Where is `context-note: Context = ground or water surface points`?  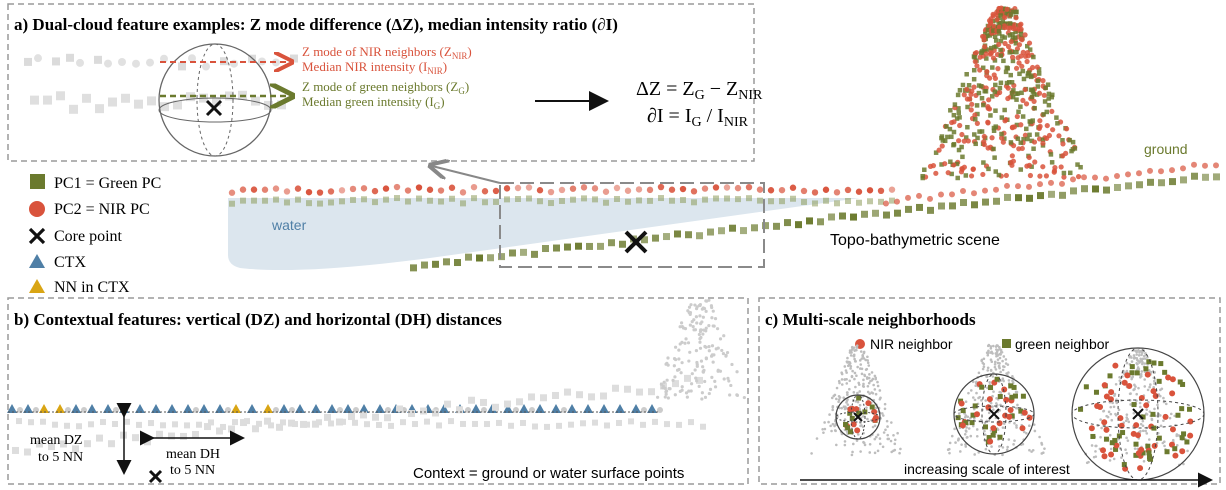 context-note: Context = ground or water surface points is located at coordinates (548, 473).